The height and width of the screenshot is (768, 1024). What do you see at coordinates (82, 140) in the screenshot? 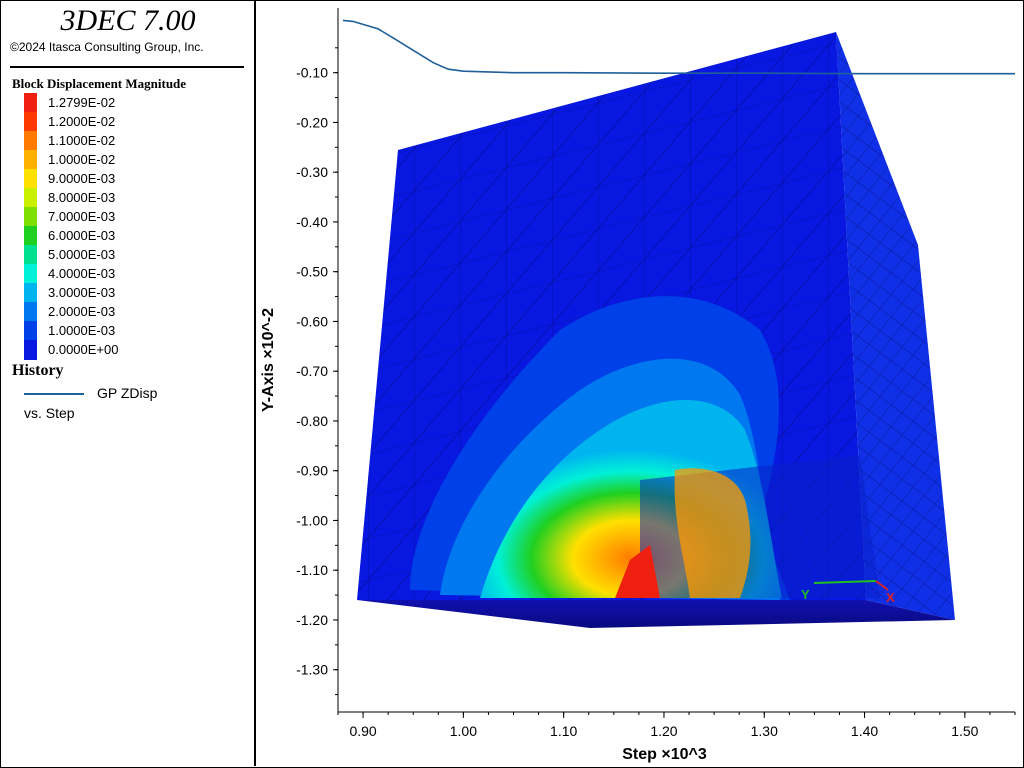
I see `legend-label: 1.1000E-02` at bounding box center [82, 140].